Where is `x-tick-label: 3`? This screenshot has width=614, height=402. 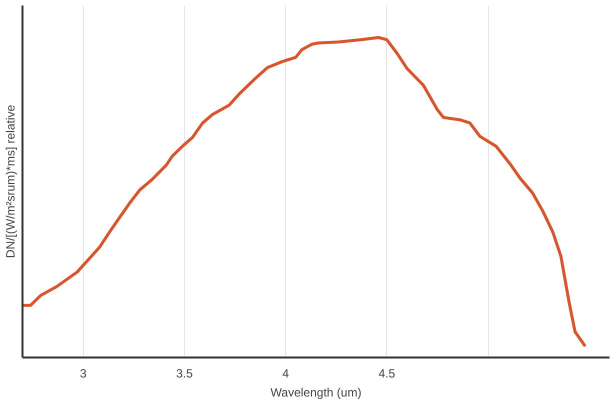 x-tick-label: 3 is located at coordinates (83, 373).